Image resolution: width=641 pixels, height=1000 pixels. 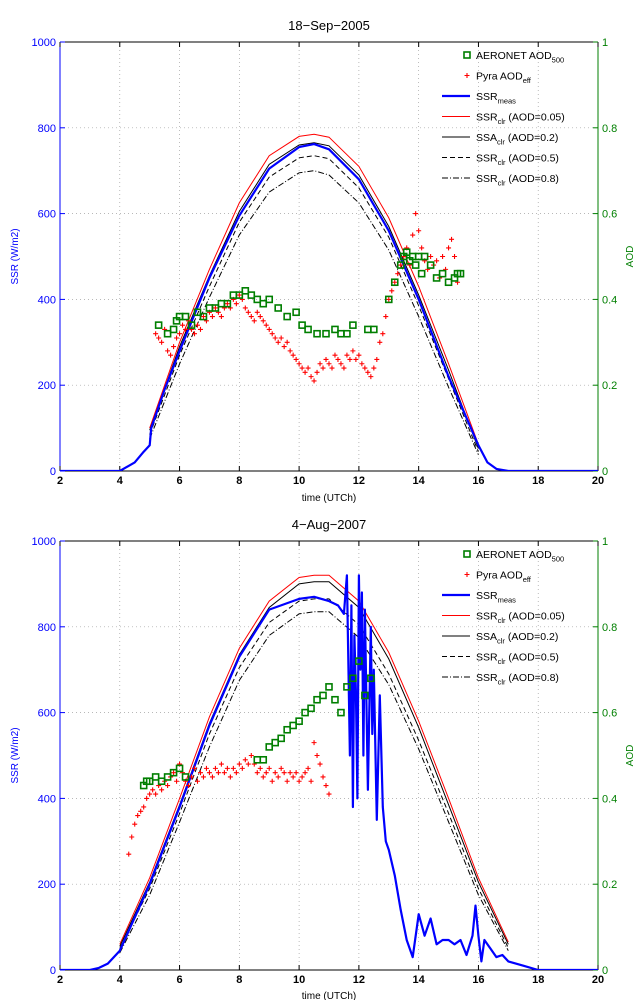 I want to click on legend-label-meas: SSRmeas, so click(x=496, y=98).